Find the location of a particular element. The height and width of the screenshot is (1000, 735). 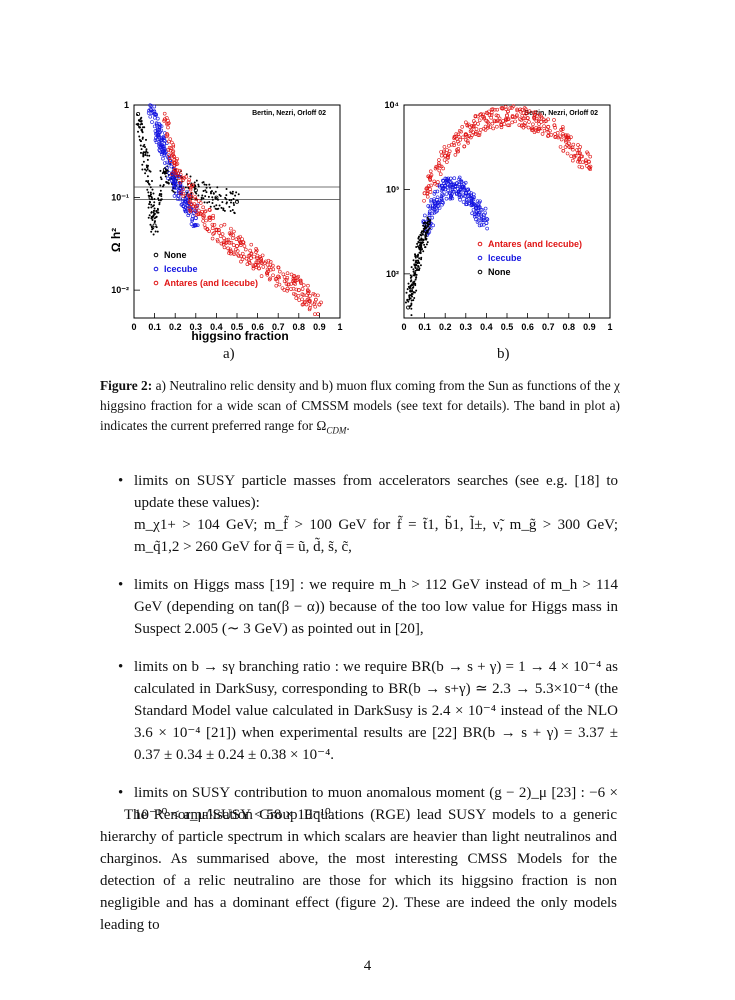

plot-b-xticks: 0 0.1 0.2 0.3 0.4 0.5 0.6 0.7 0.8 0.9 1 is located at coordinates (507, 322).